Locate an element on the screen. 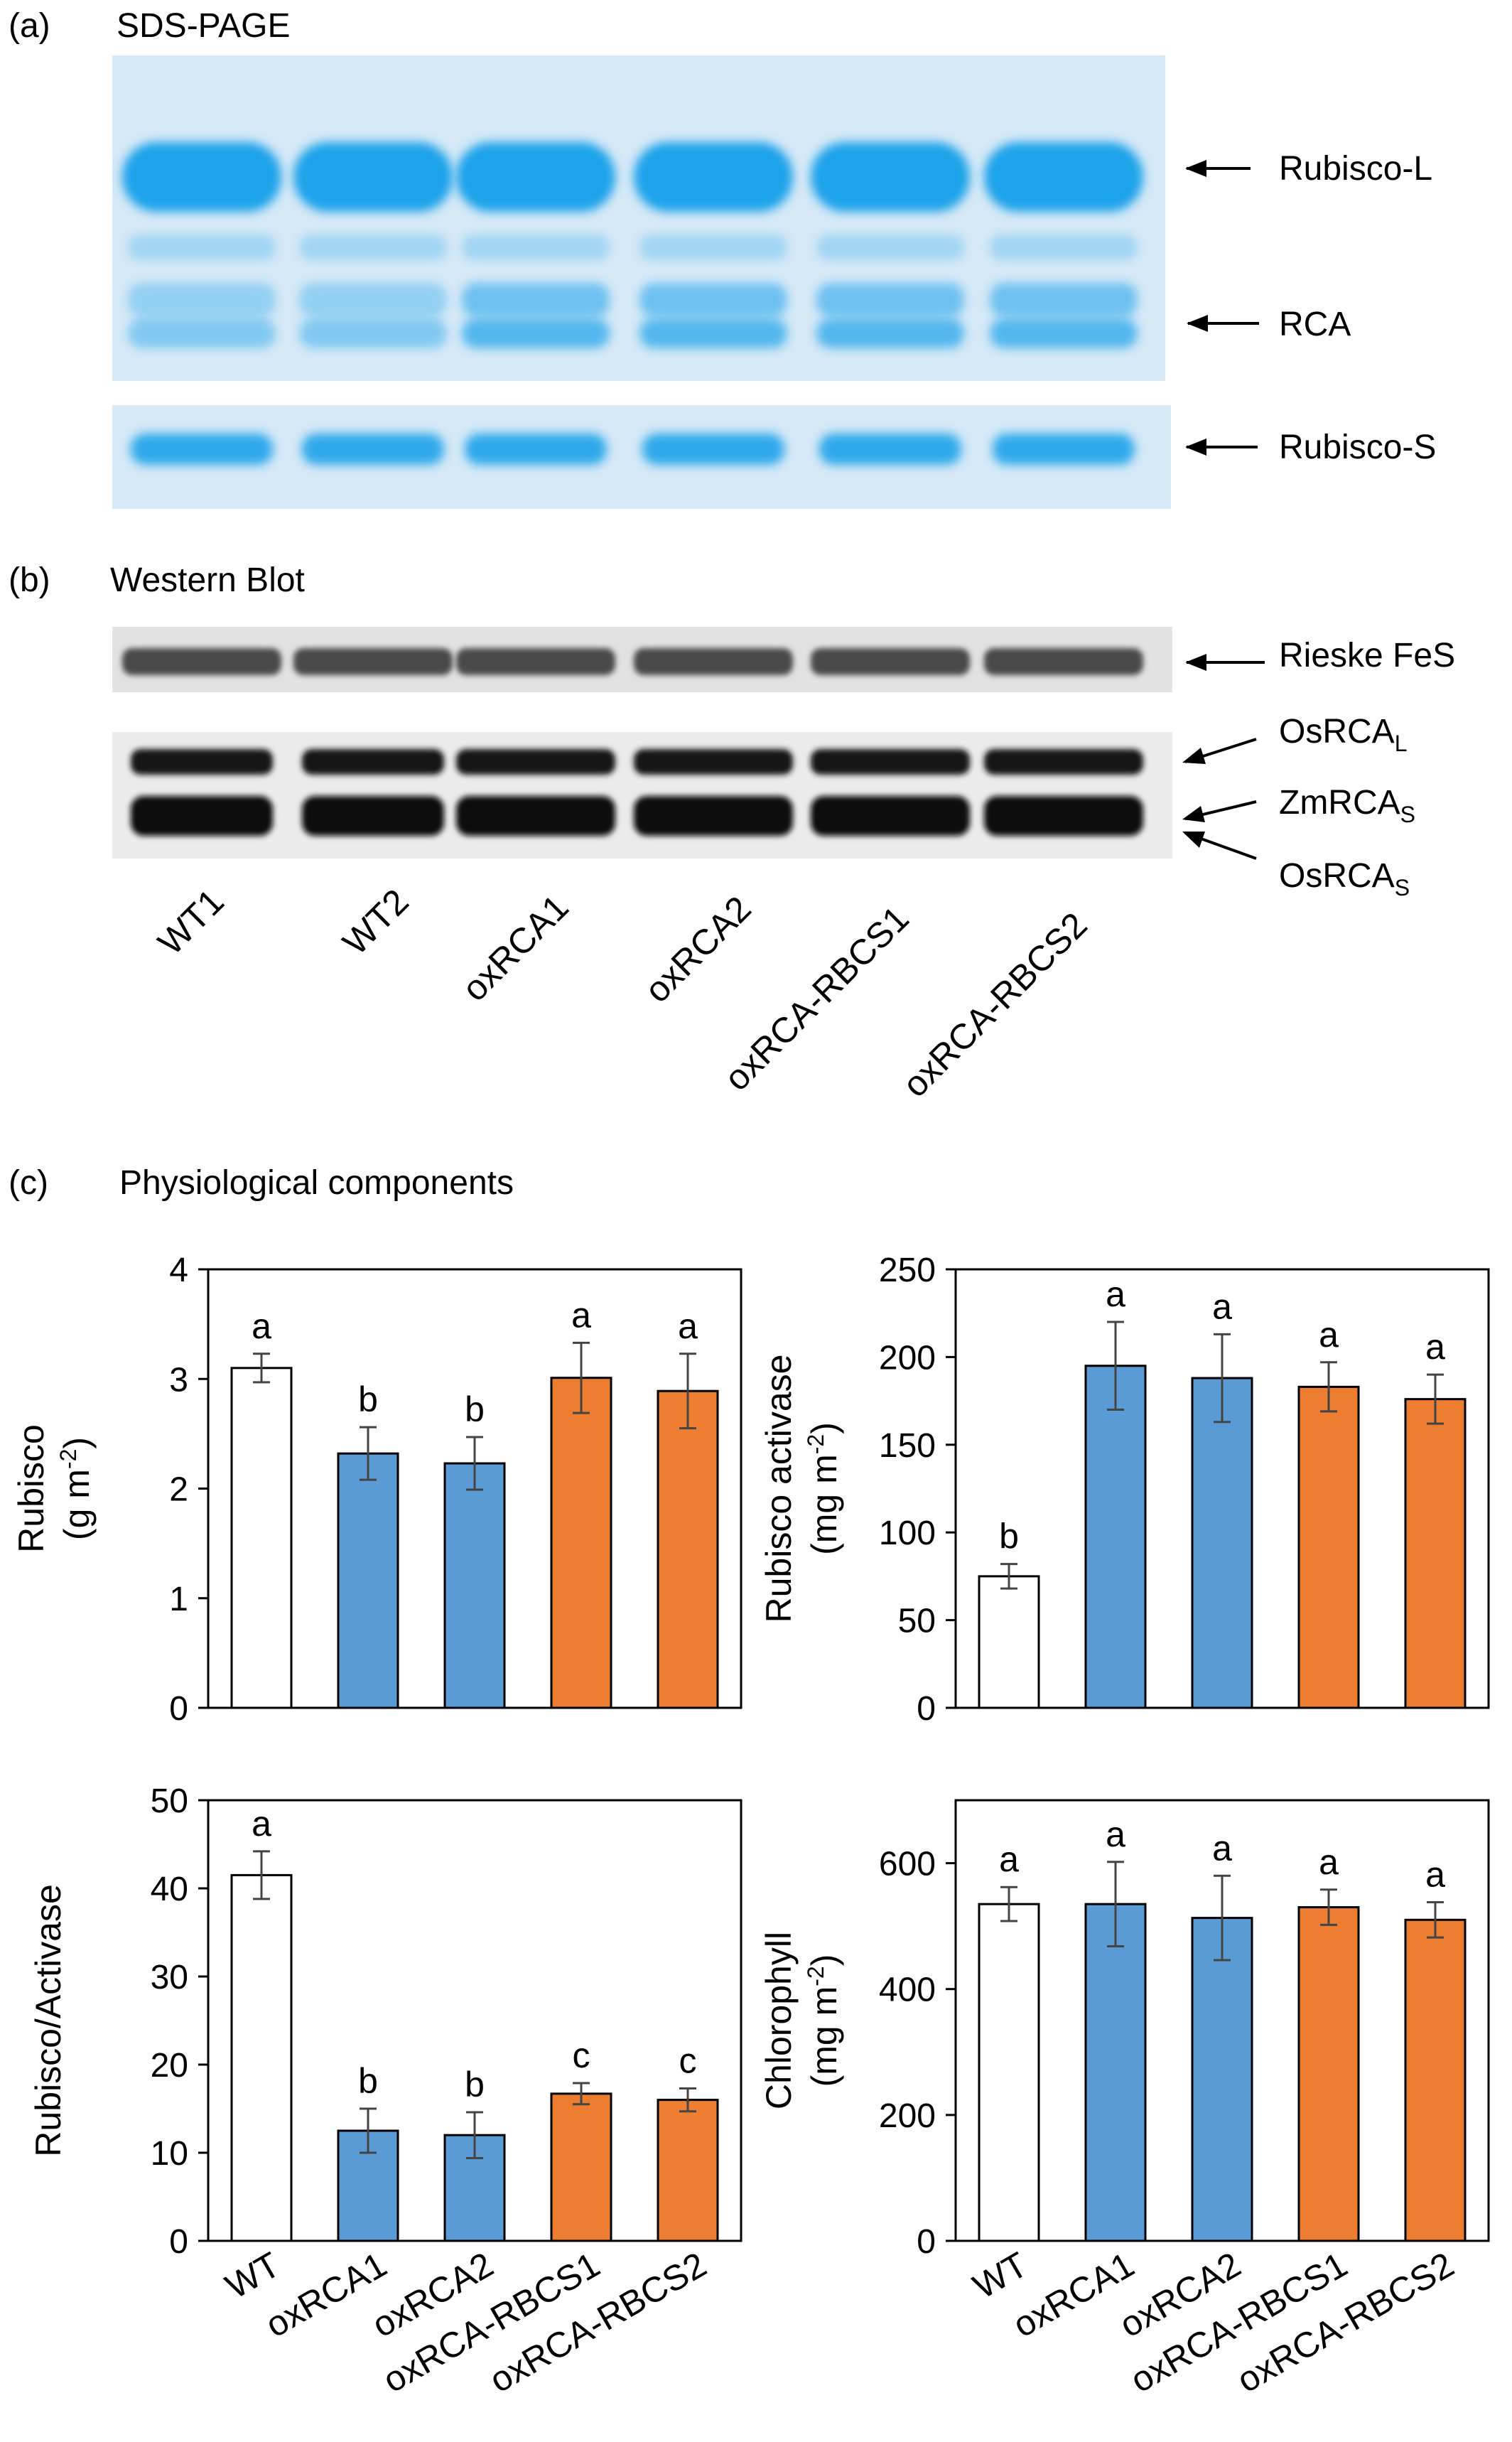 This screenshot has height=2442, width=1512. y-tick-label: 50 is located at coordinates (917, 1621).